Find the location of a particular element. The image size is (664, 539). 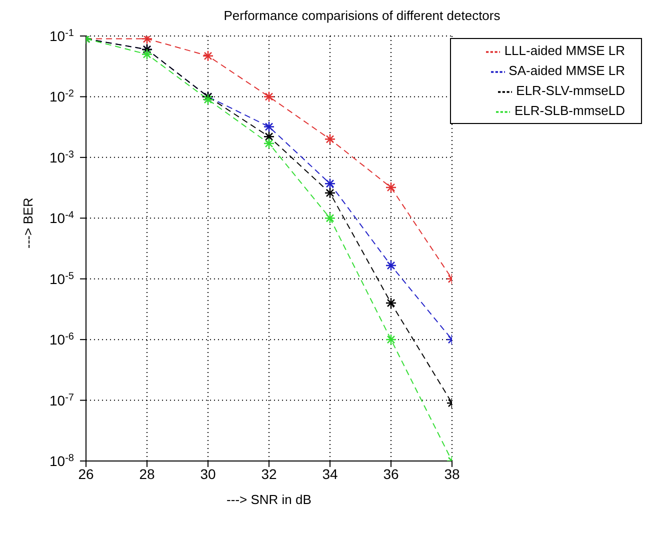

y-tick-label: 10$^{-5}$ is located at coordinates (62, 278).